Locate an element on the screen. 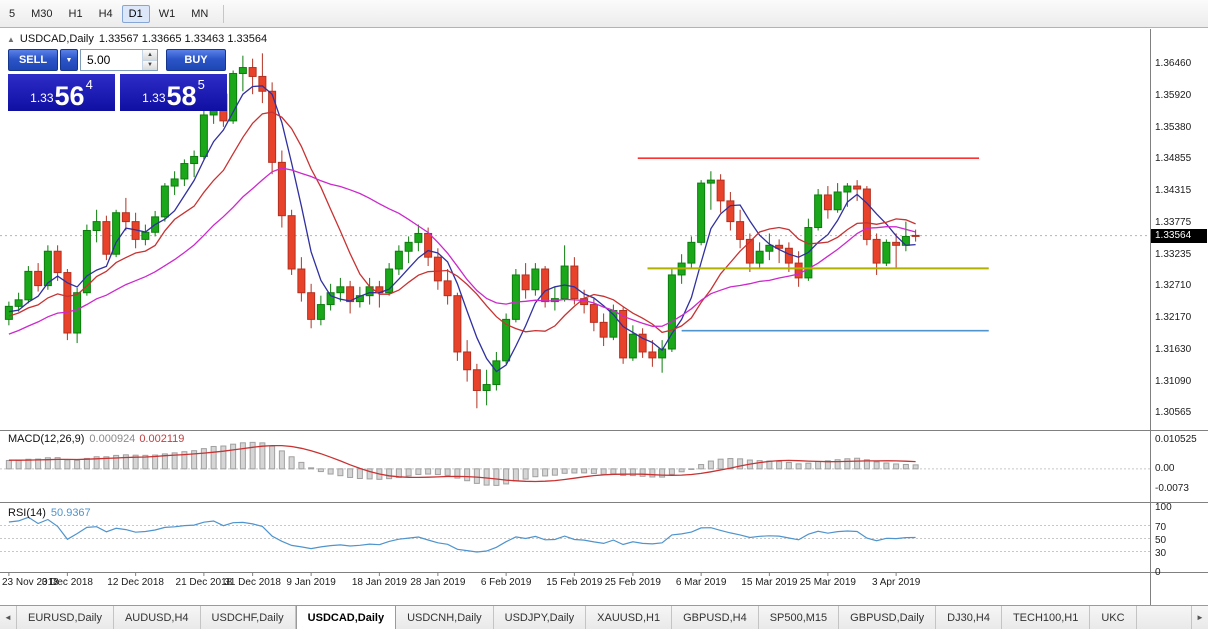  rsi-axis-label: 30 is located at coordinates (1161, 553).